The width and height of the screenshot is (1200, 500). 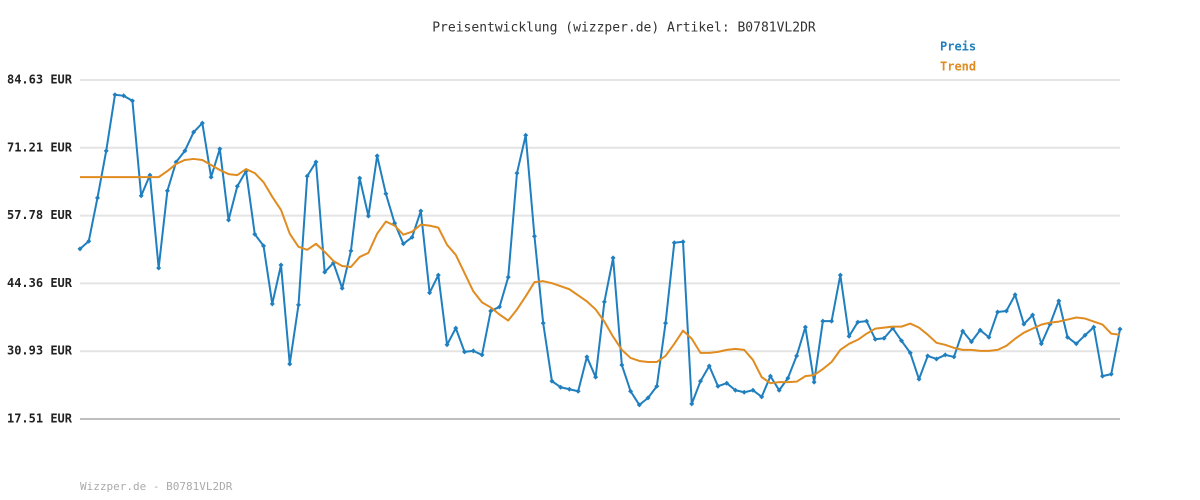 What do you see at coordinates (40, 419) in the screenshot?
I see `y-tick-label: 17.51 EUR` at bounding box center [40, 419].